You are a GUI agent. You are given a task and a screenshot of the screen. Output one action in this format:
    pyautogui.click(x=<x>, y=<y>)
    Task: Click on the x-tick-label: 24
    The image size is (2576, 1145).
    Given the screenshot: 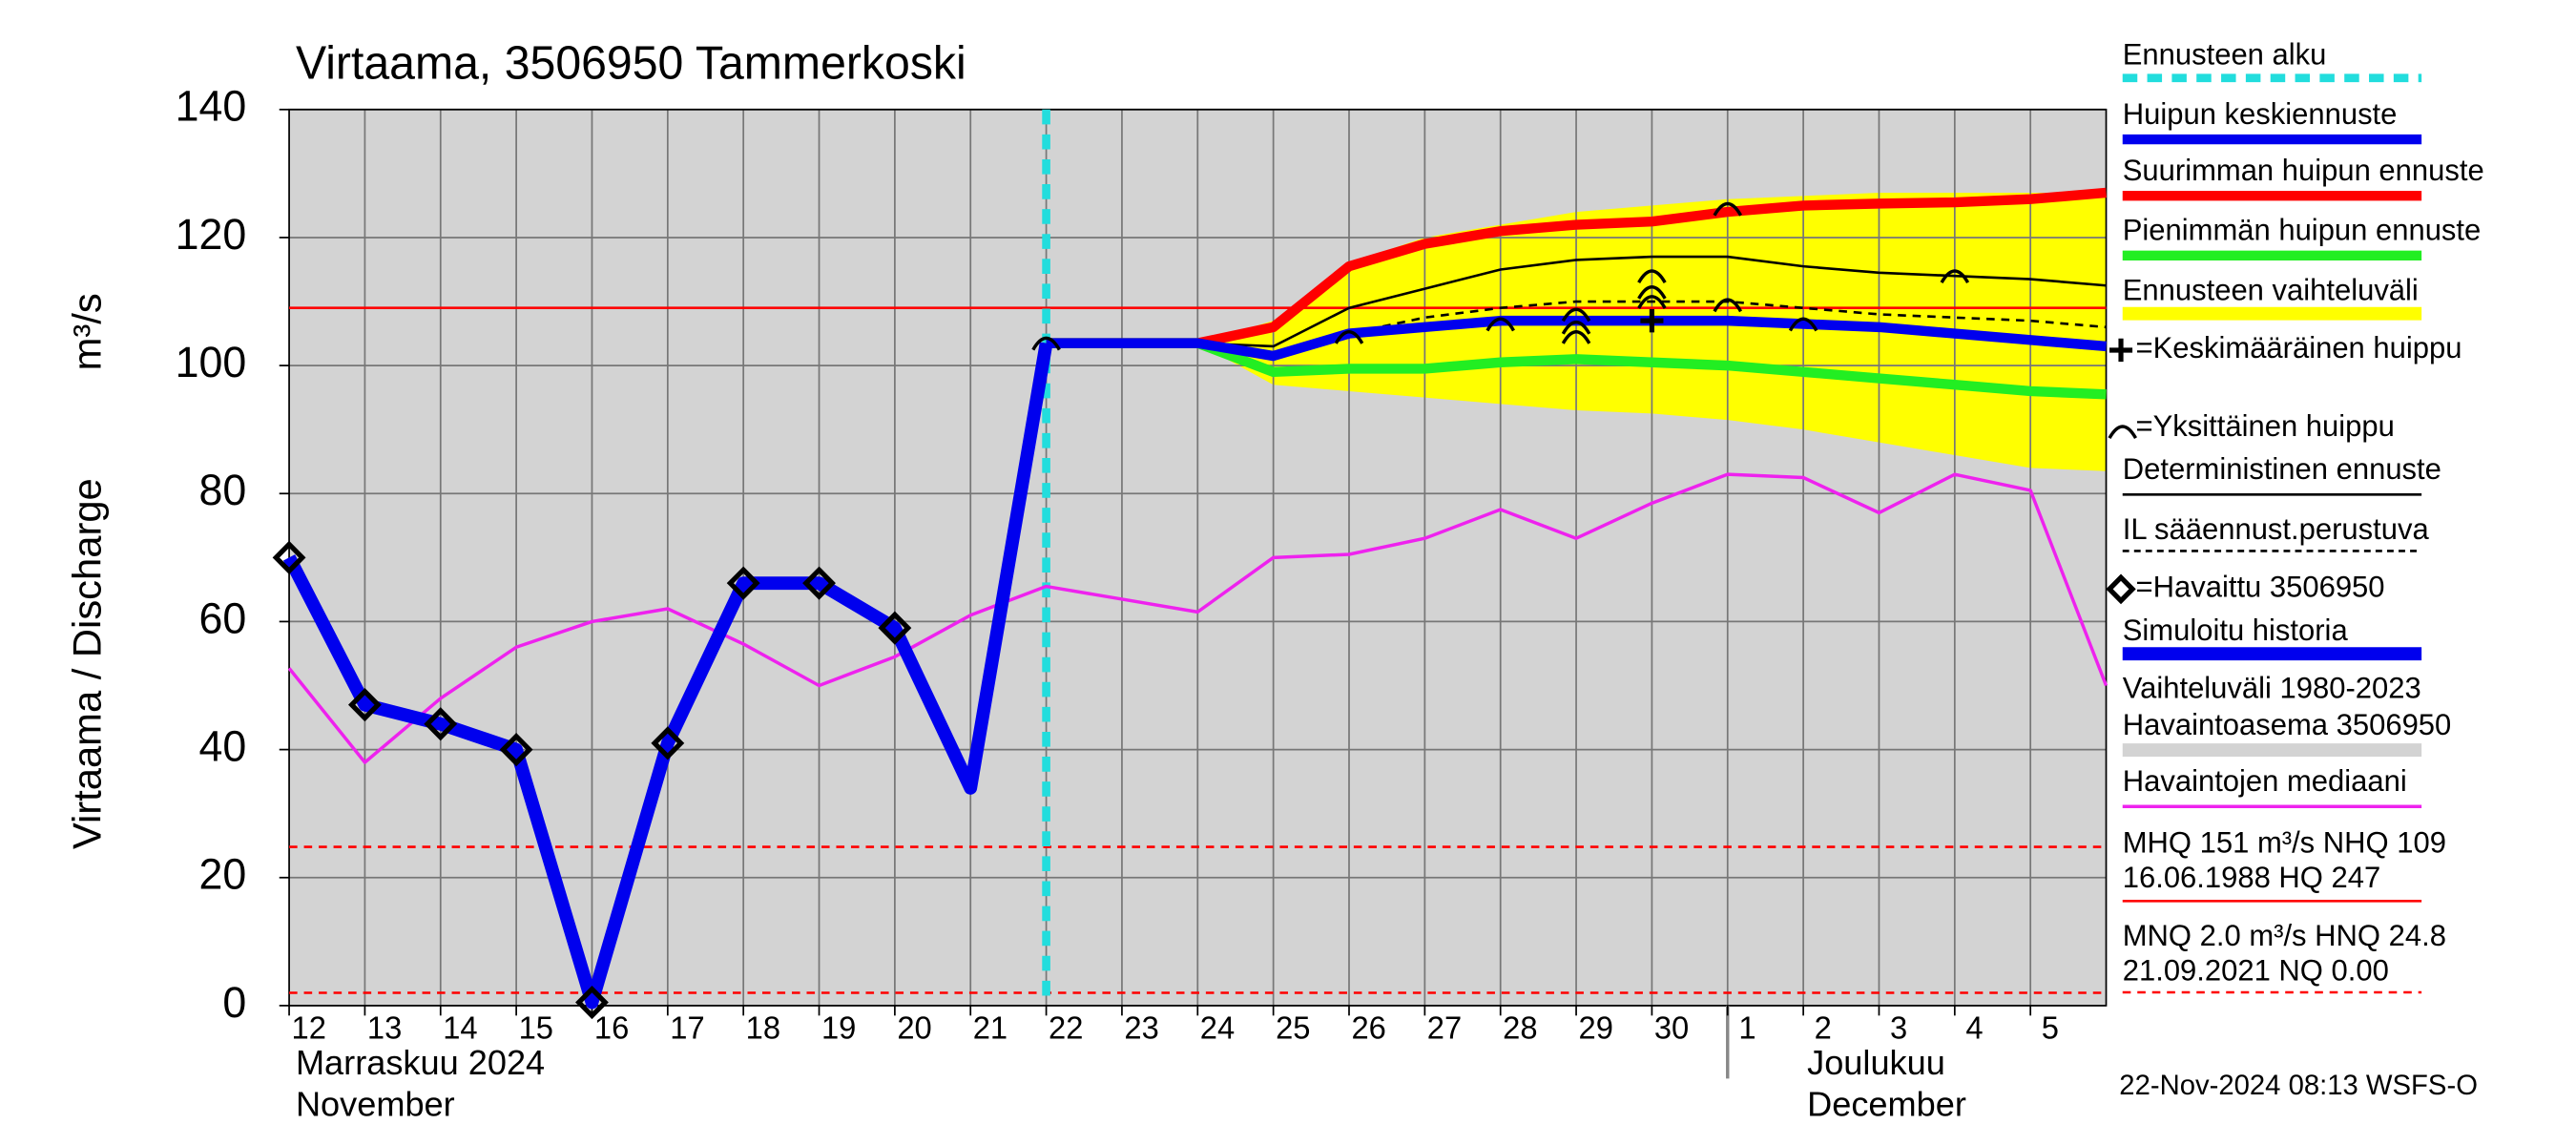 What is the action you would take?
    pyautogui.click(x=1217, y=1028)
    